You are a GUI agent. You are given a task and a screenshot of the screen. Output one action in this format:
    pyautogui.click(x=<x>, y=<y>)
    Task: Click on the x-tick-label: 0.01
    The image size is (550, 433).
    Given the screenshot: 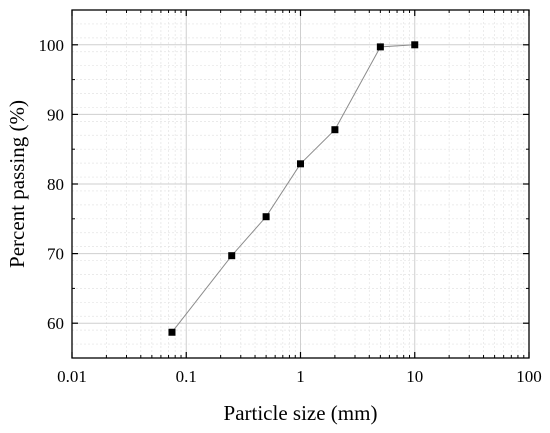 What is the action you would take?
    pyautogui.click(x=72, y=376)
    